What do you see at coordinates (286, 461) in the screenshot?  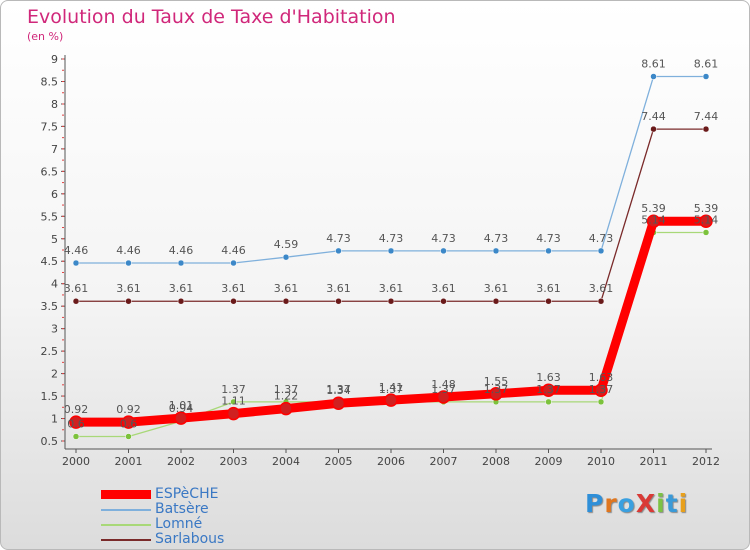 I see `x-tick-label: 2004` at bounding box center [286, 461].